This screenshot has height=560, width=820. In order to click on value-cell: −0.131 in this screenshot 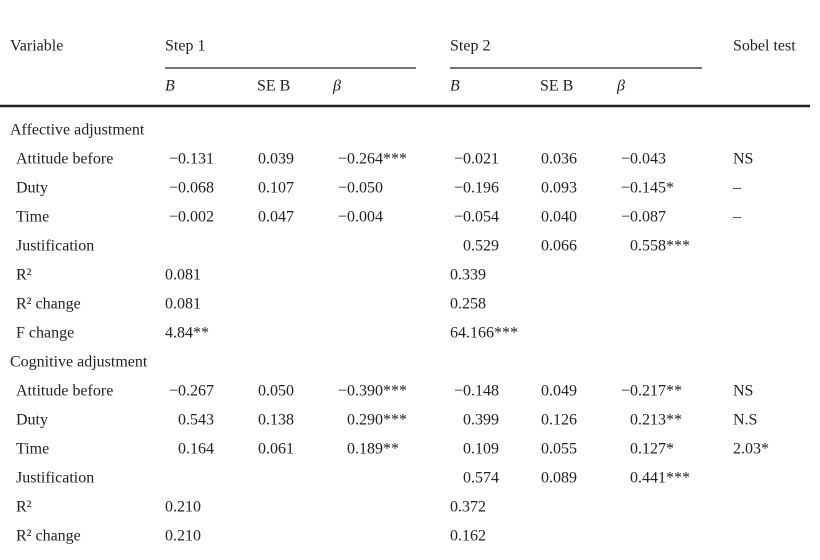, I will do `click(191, 159)`.